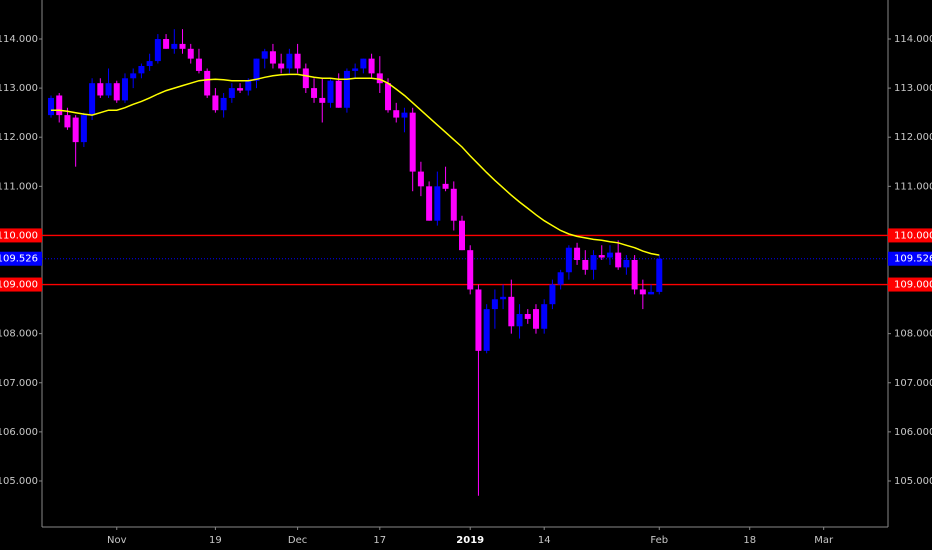  Describe the element at coordinates (19, 39) in the screenshot. I see `y-tick-label: 114.000` at that location.